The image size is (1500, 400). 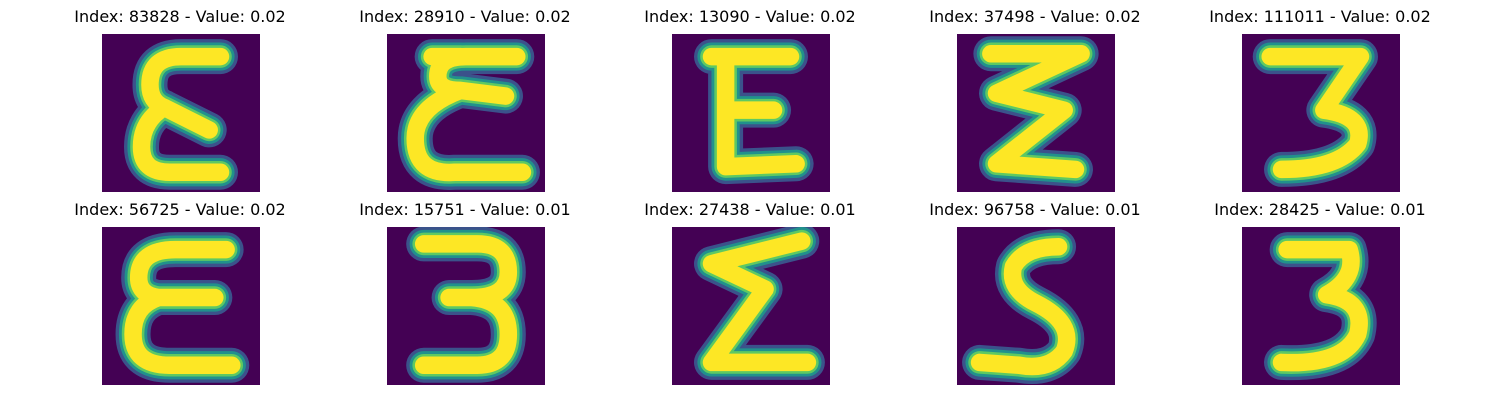 I want to click on image-panel: Index: 56725 - Value: 0.02, so click(x=180, y=292).